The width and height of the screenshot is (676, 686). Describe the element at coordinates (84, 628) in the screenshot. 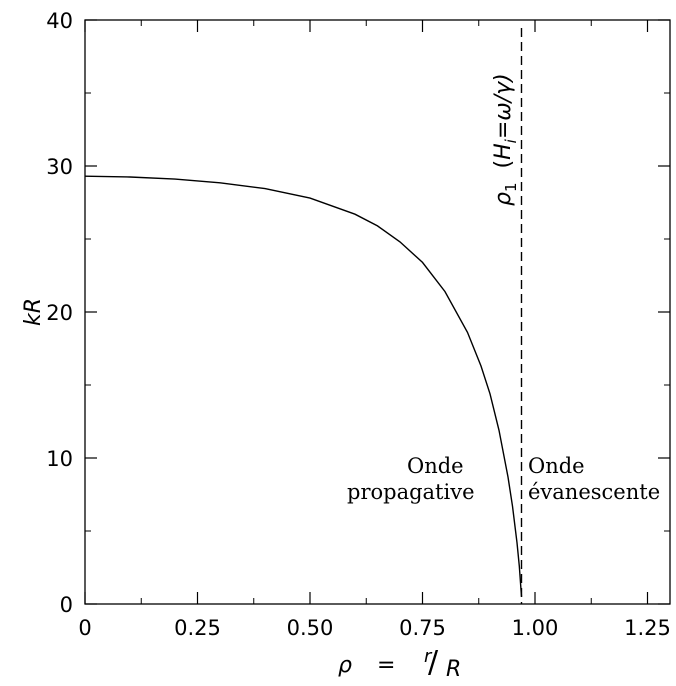

I see `x-tick-label: 0` at that location.